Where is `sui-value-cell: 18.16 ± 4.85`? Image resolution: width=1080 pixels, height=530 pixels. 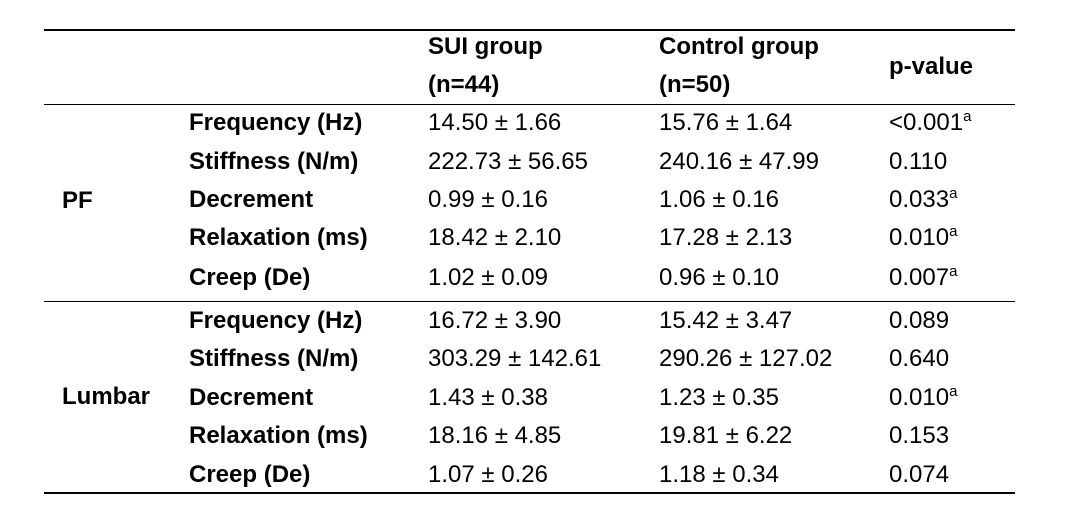 sui-value-cell: 18.16 ± 4.85 is located at coordinates (495, 435).